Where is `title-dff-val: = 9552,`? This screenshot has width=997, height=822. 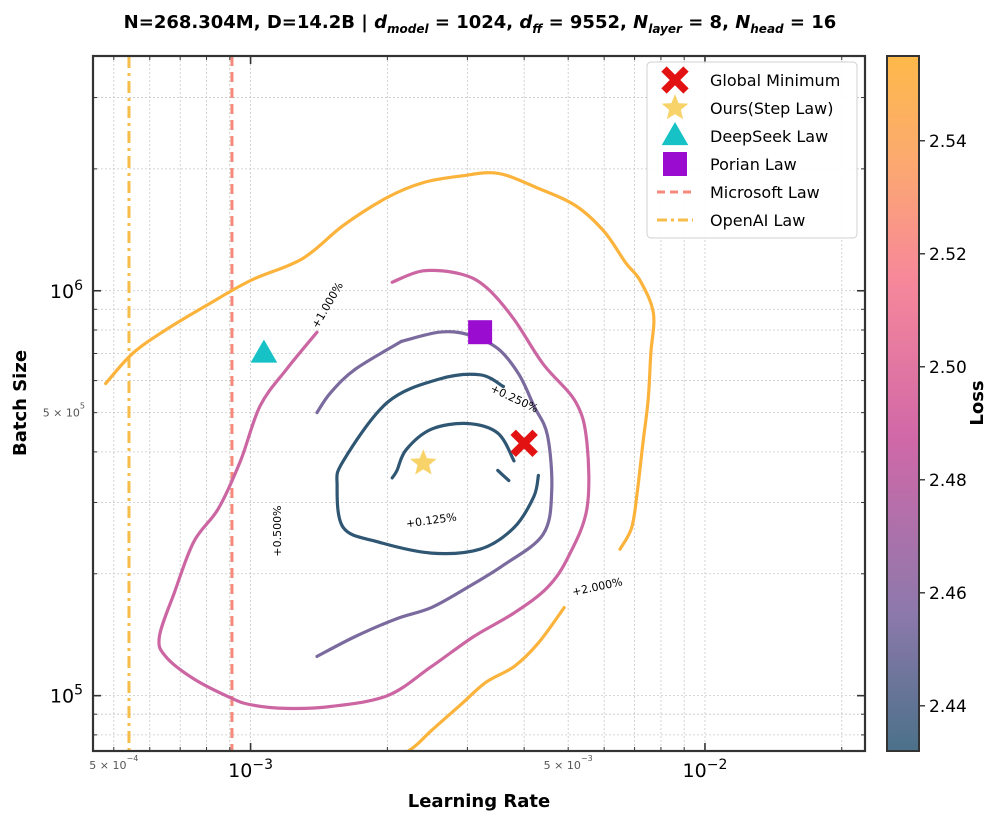 title-dff-val: = 9552, is located at coordinates (587, 22).